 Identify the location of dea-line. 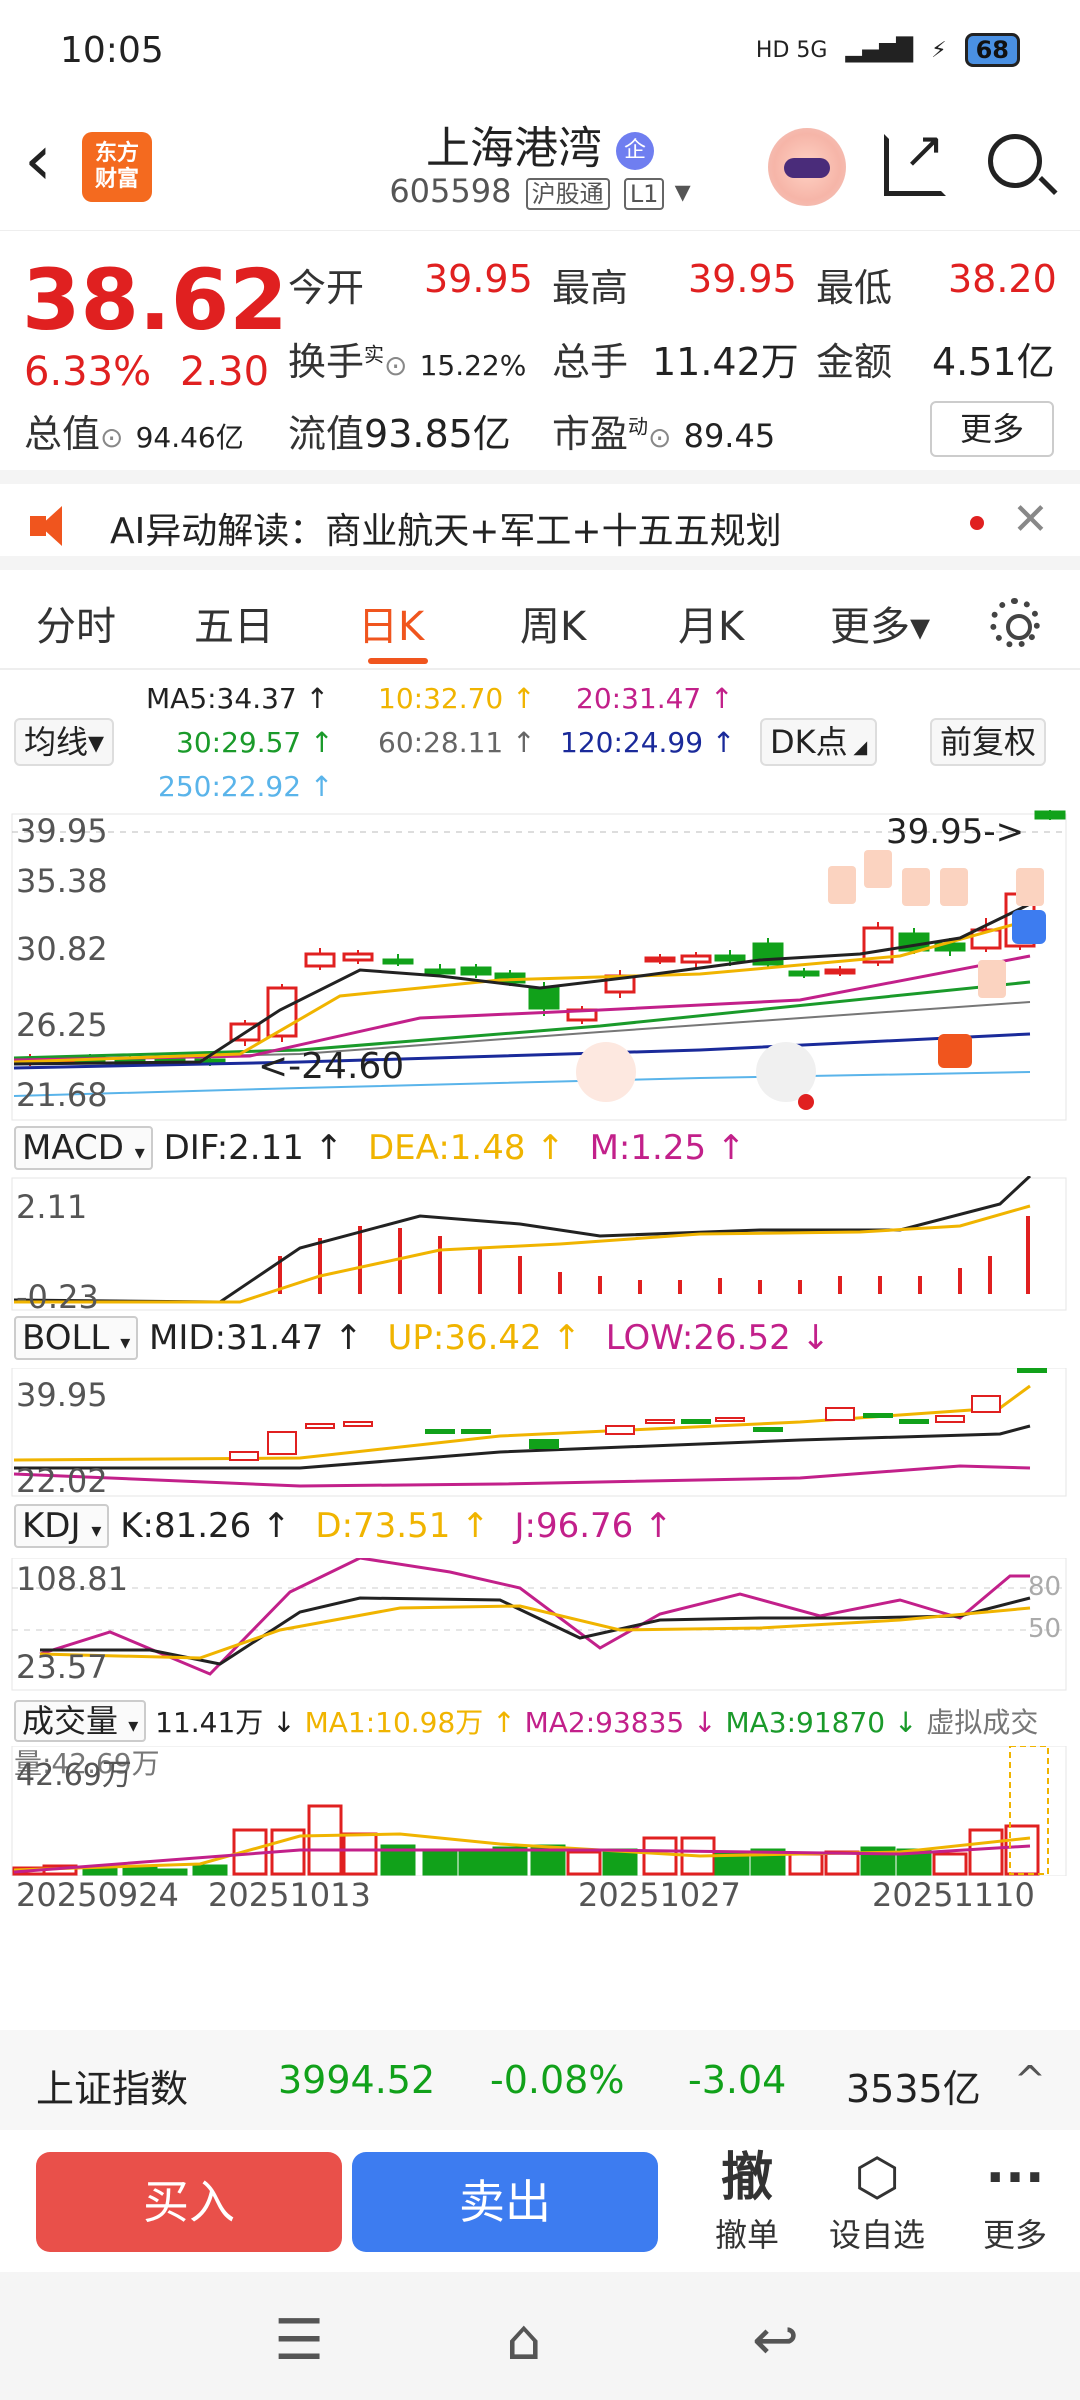
(522, 1254).